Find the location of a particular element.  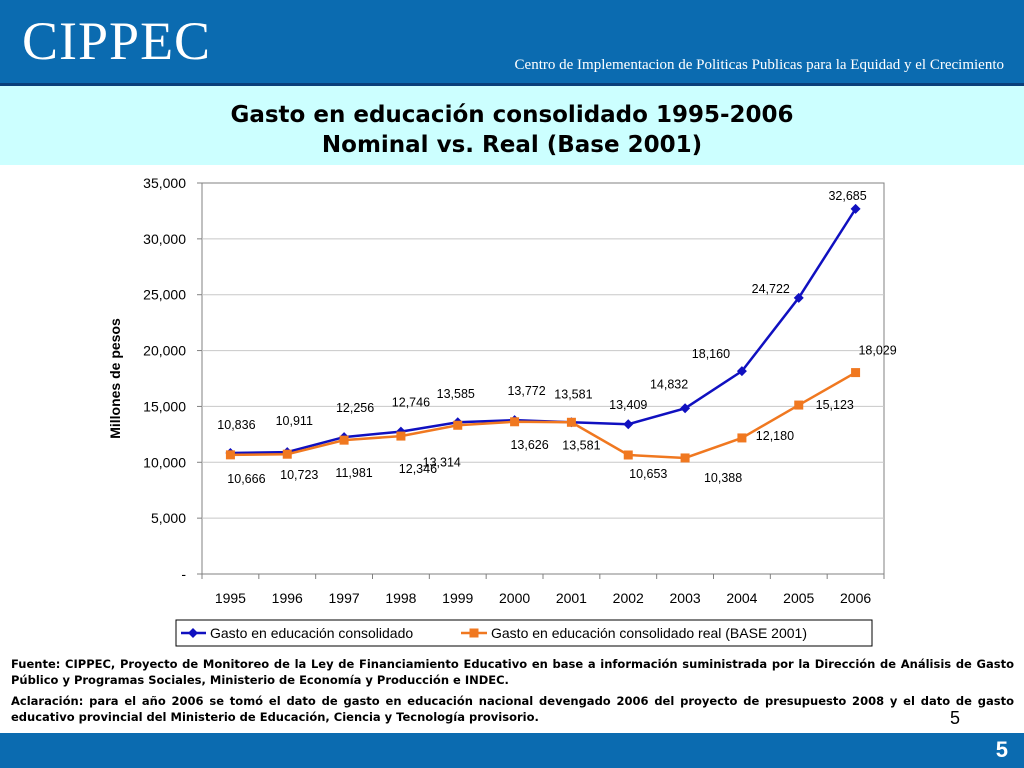

slide-title-line2: Nominal vs. Real (Base 2001) is located at coordinates (512, 145).